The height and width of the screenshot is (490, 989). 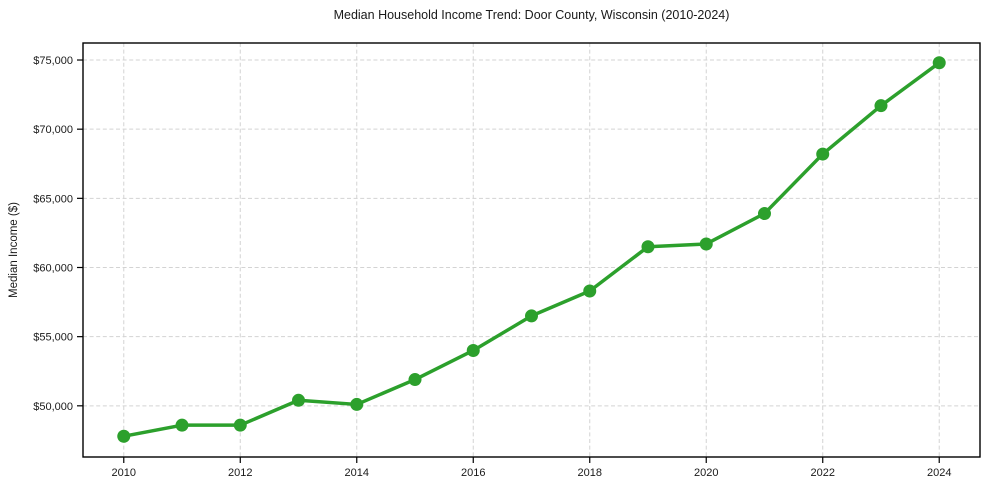 What do you see at coordinates (53, 268) in the screenshot?
I see `y-tick-label: $60,000` at bounding box center [53, 268].